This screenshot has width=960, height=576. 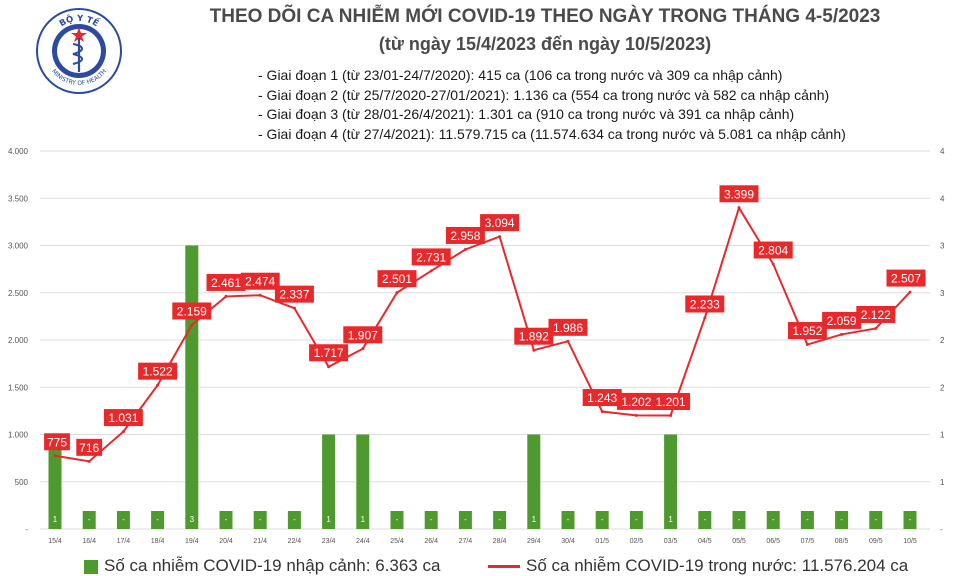 I want to click on right-axis-tick: -, so click(x=941, y=529).